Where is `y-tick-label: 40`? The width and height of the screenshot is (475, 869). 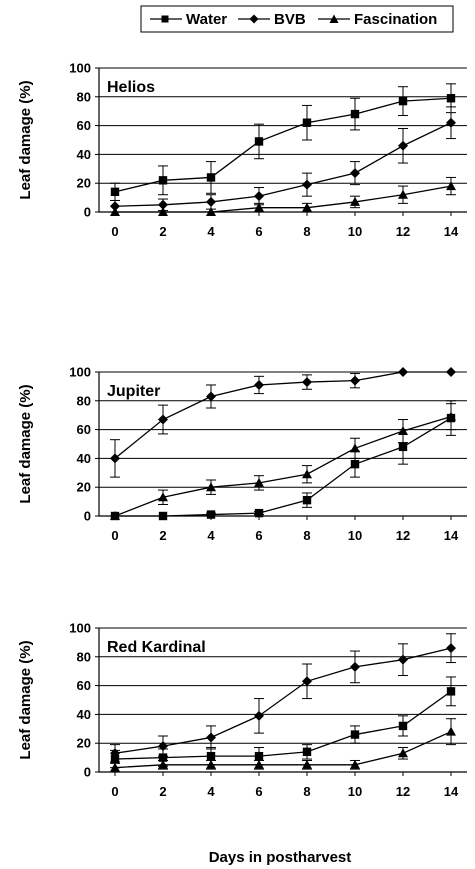
y-tick-label: 40 is located at coordinates (84, 458).